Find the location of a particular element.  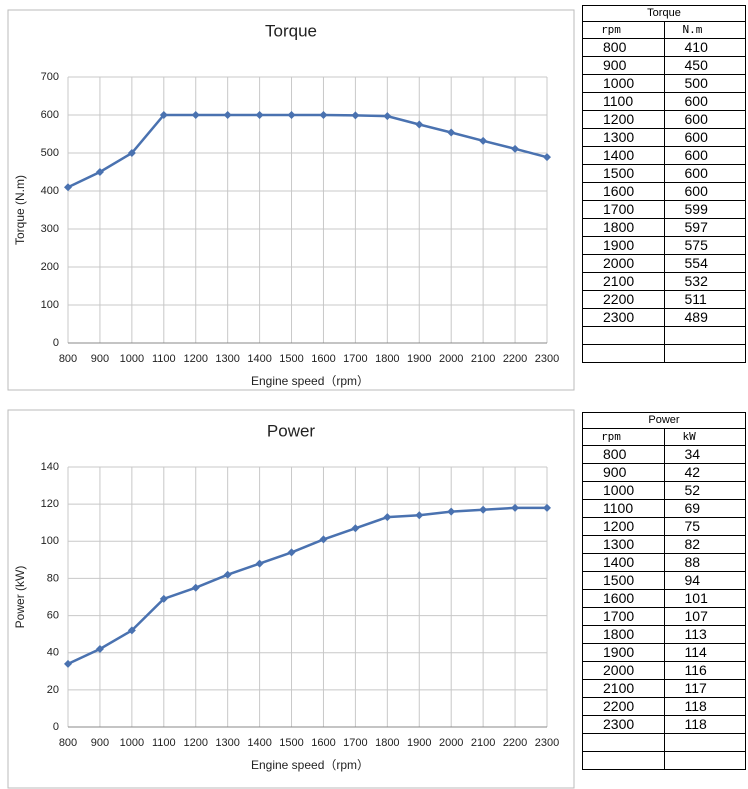

y-tick-label: 120 is located at coordinates (50, 504).